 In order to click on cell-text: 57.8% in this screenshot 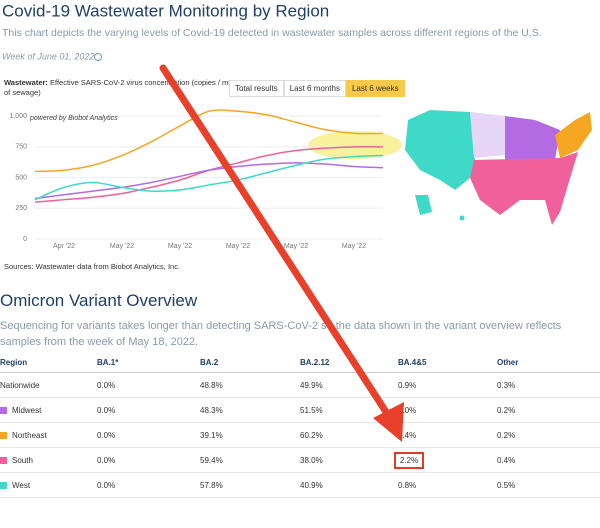, I will do `click(211, 485)`.